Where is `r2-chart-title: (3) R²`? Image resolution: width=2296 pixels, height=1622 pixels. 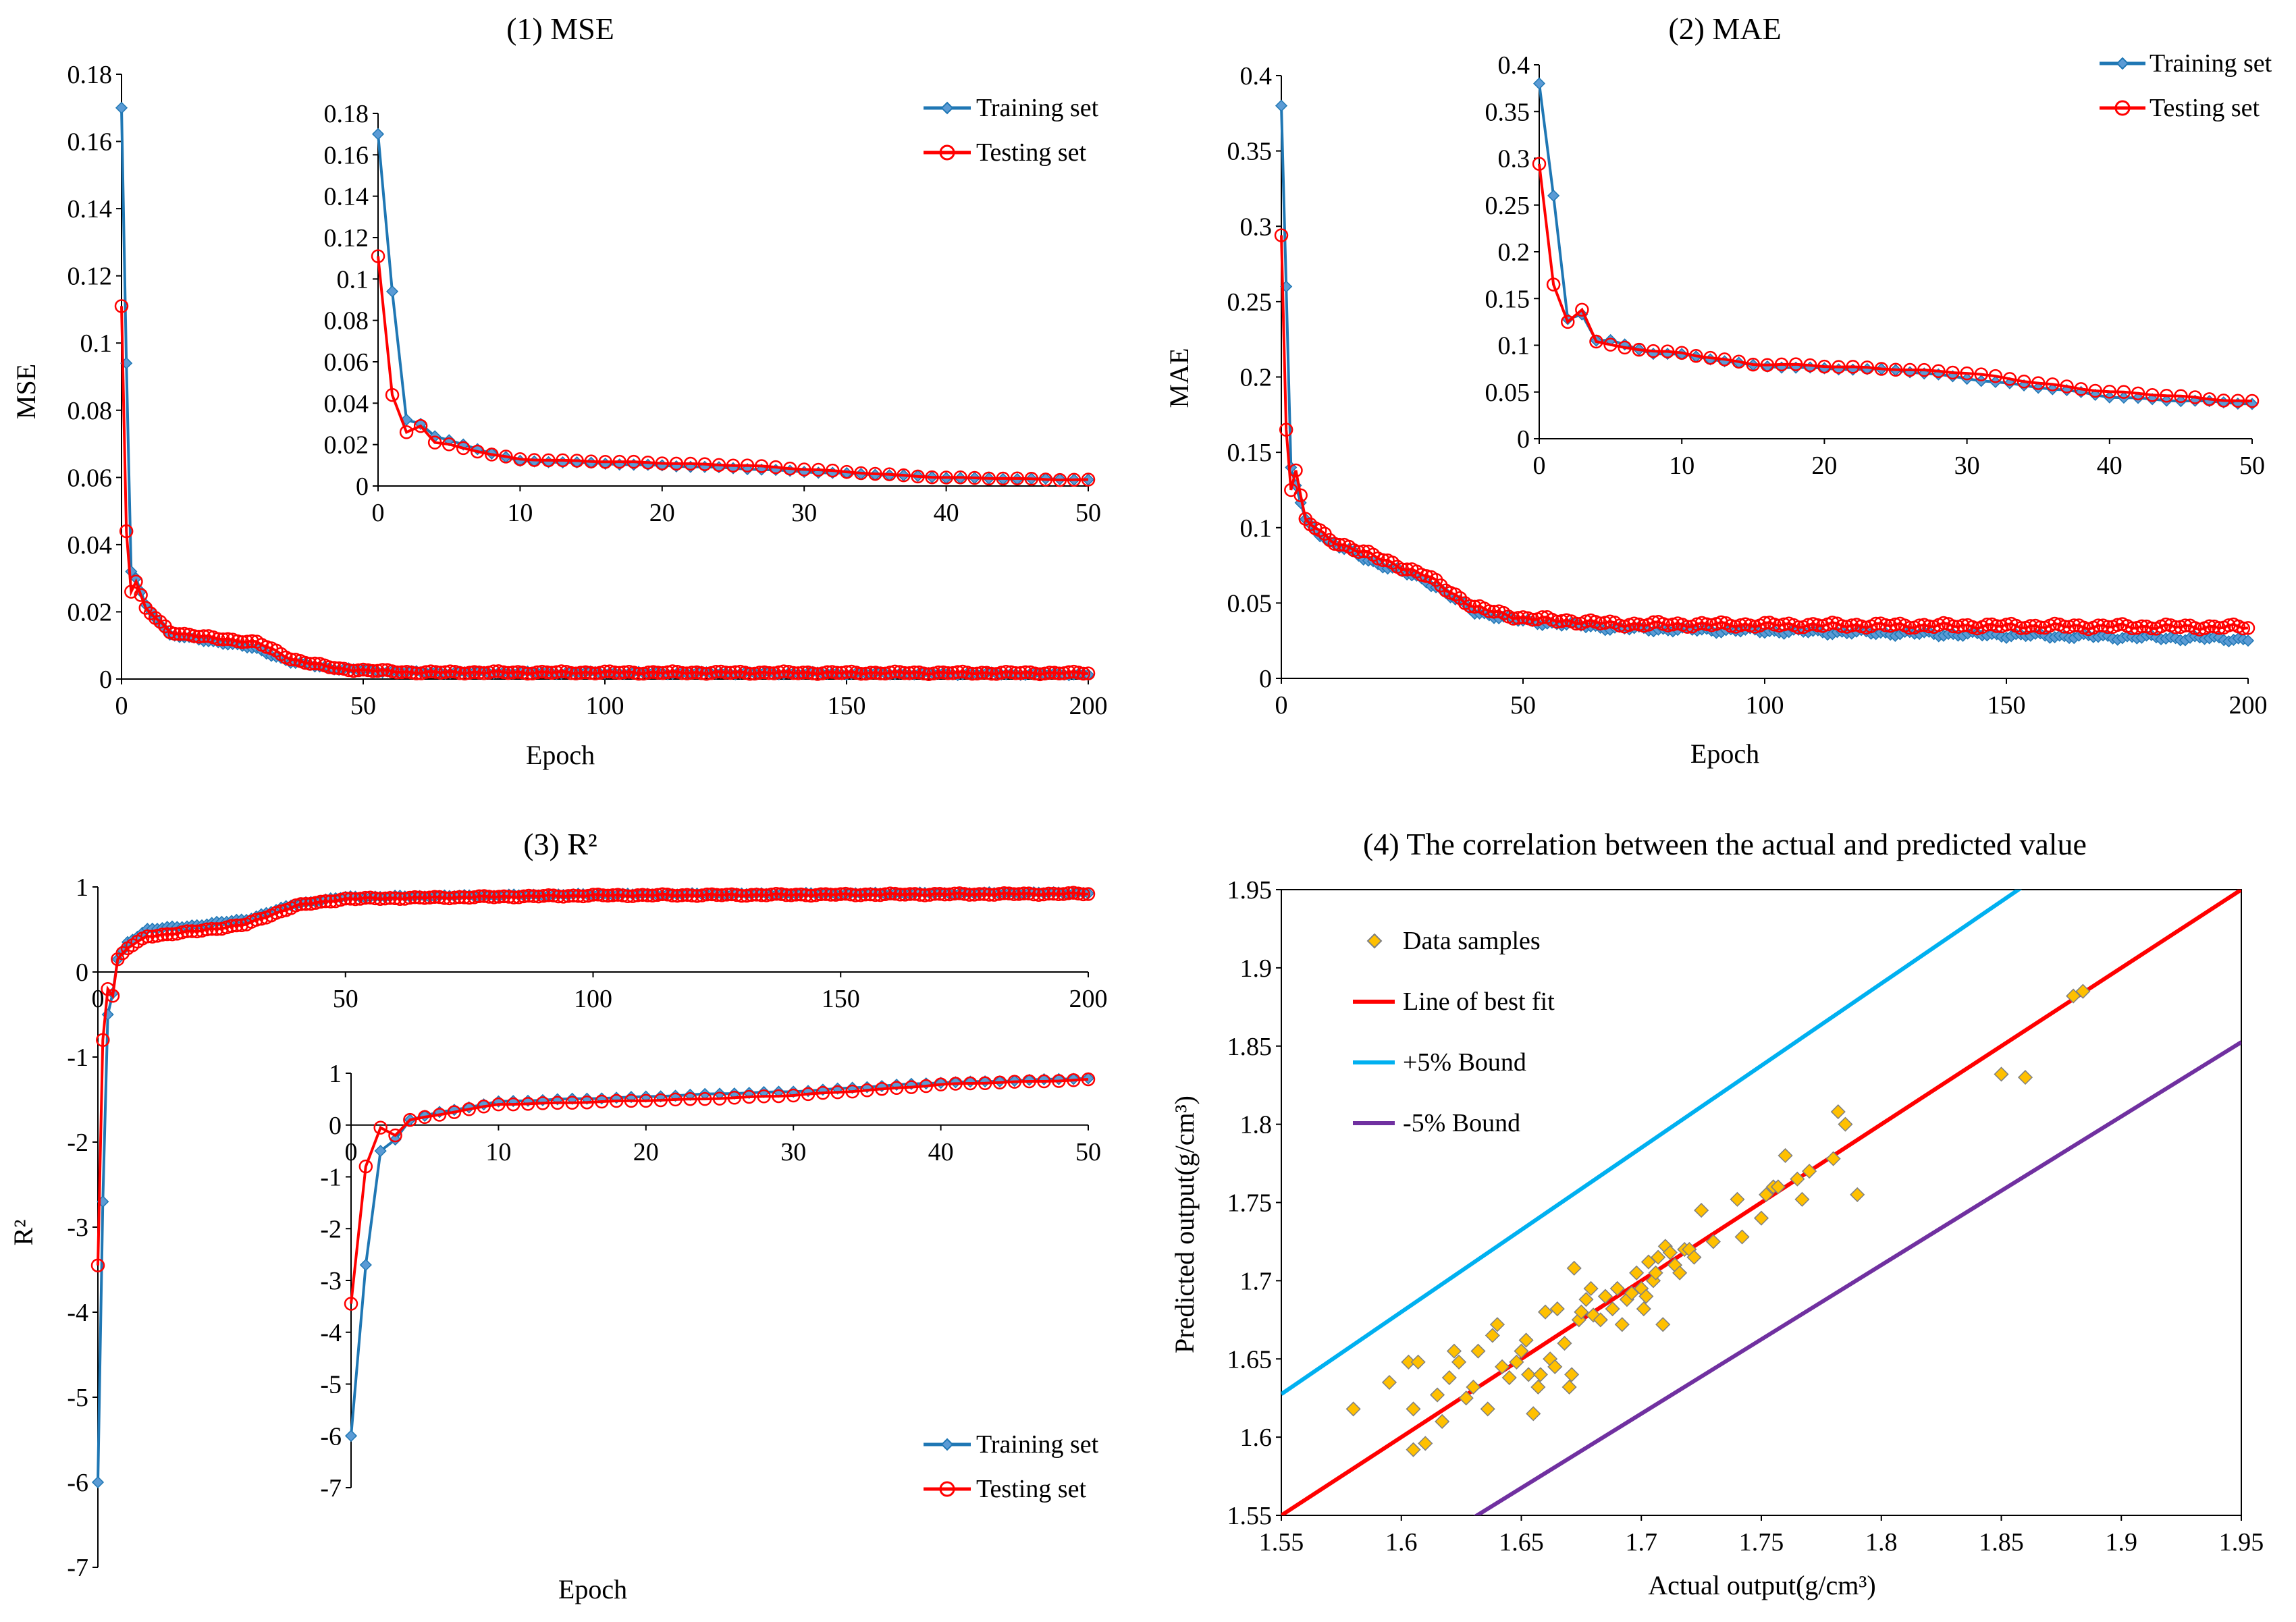
r2-chart-title: (3) R² is located at coordinates (560, 844).